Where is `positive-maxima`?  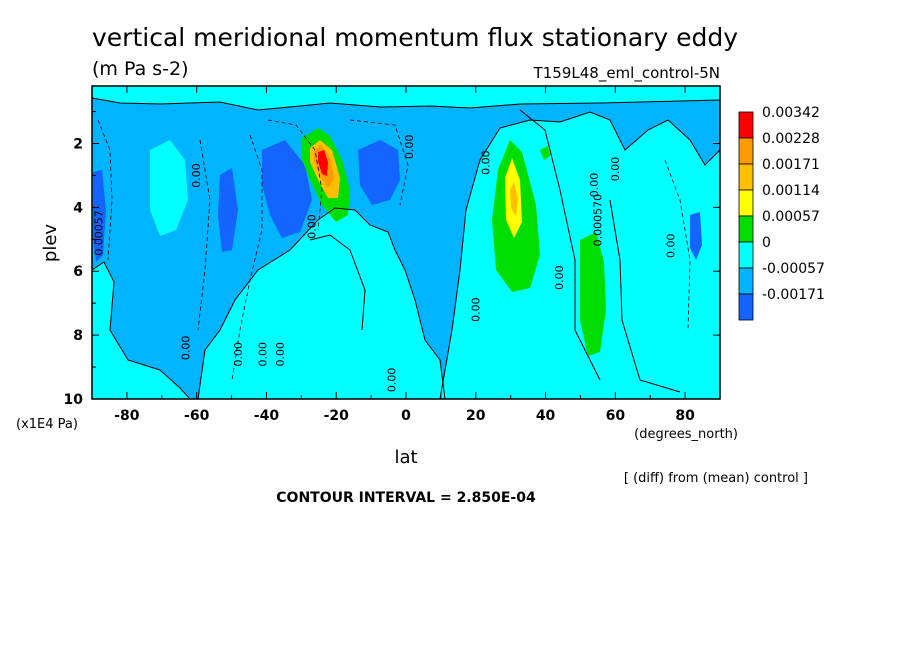 positive-maxima is located at coordinates (454, 242).